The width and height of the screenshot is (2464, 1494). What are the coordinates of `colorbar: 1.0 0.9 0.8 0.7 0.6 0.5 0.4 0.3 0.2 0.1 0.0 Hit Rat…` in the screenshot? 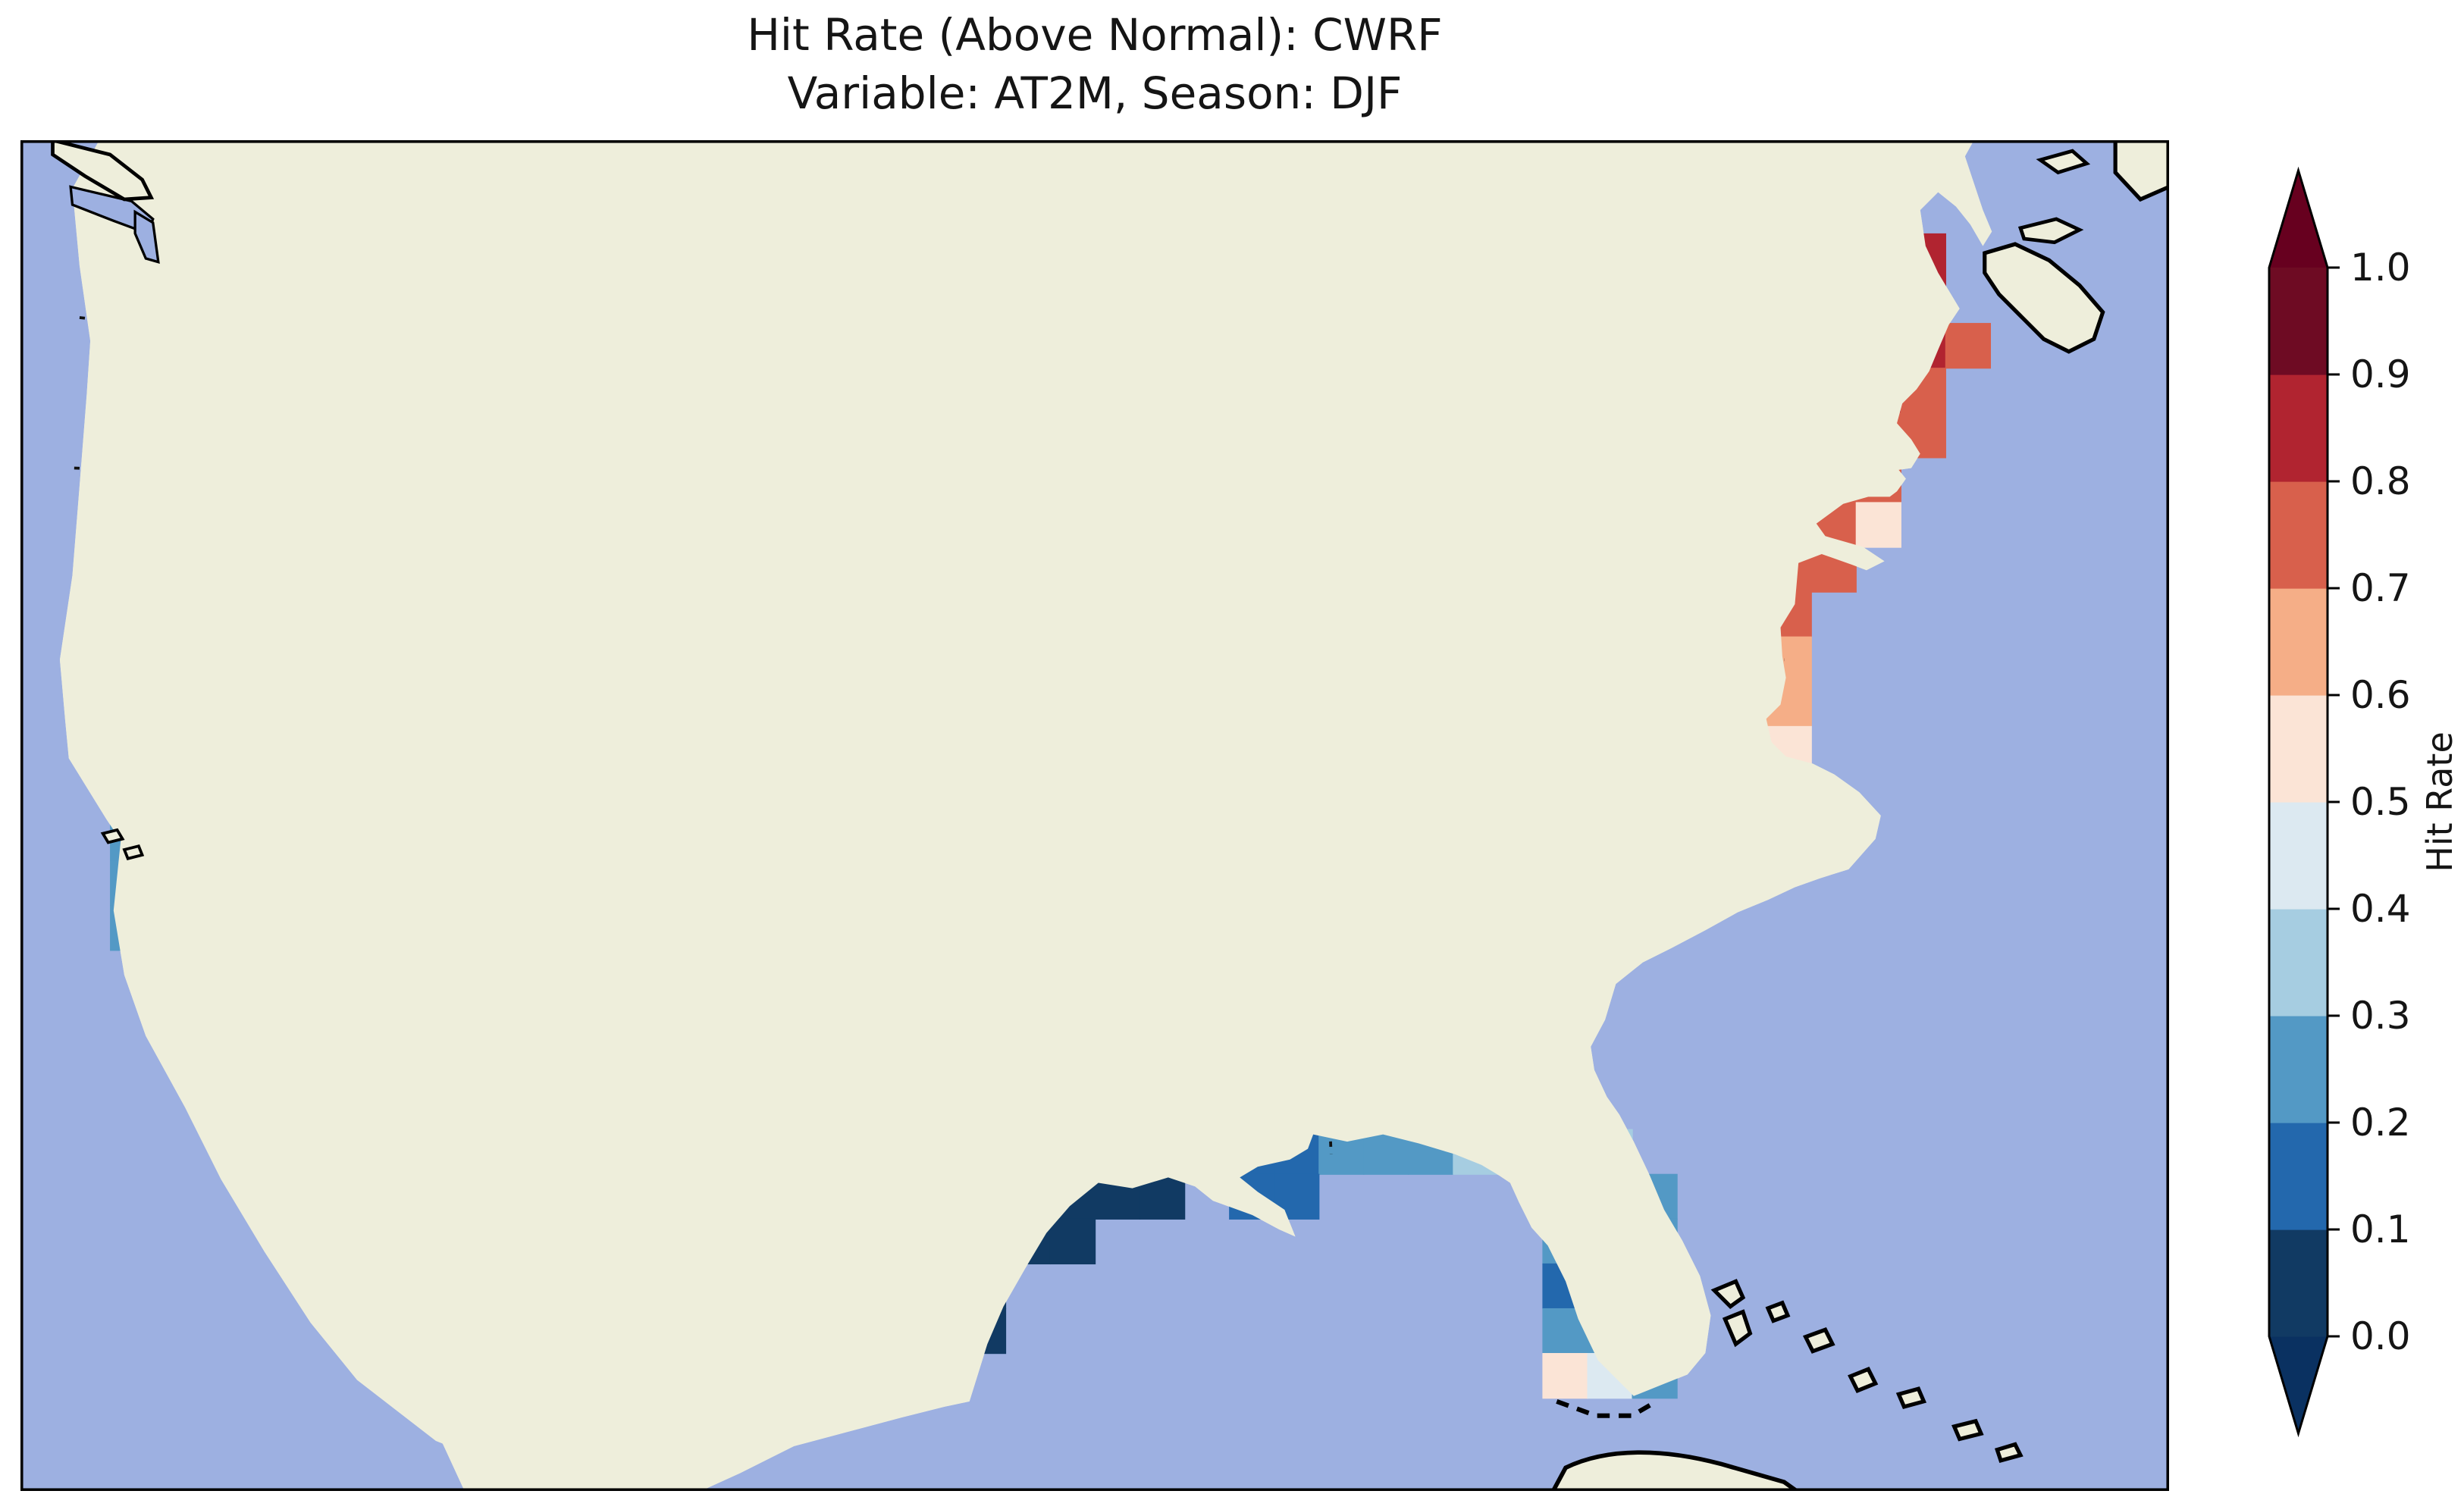 It's located at (2350, 803).